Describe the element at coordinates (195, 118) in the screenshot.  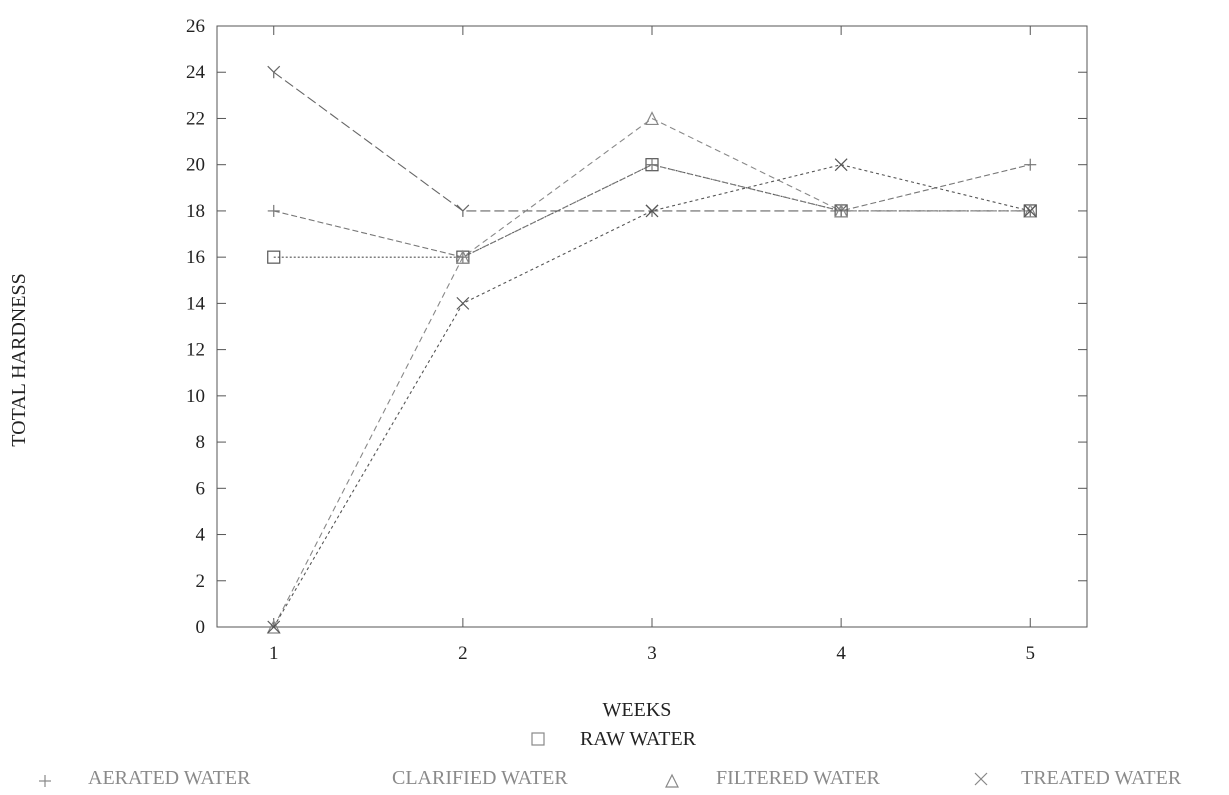
I see `y-tick-label: 22` at that location.